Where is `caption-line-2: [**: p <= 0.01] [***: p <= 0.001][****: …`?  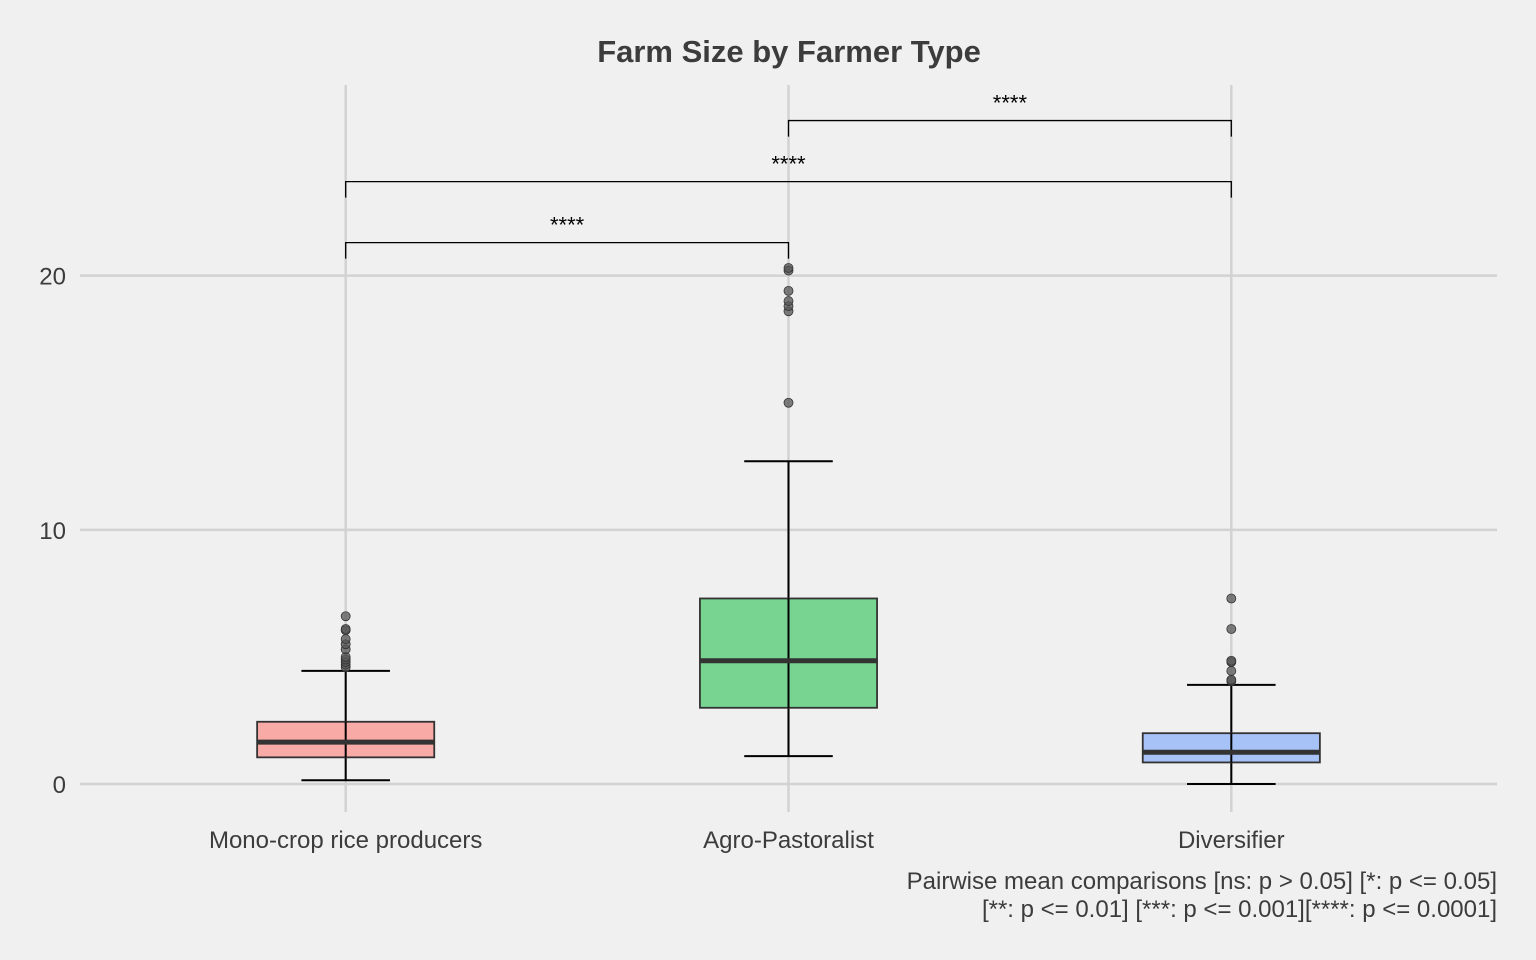 caption-line-2: [**: p <= 0.01] [***: p <= 0.001][****: … is located at coordinates (1239, 909).